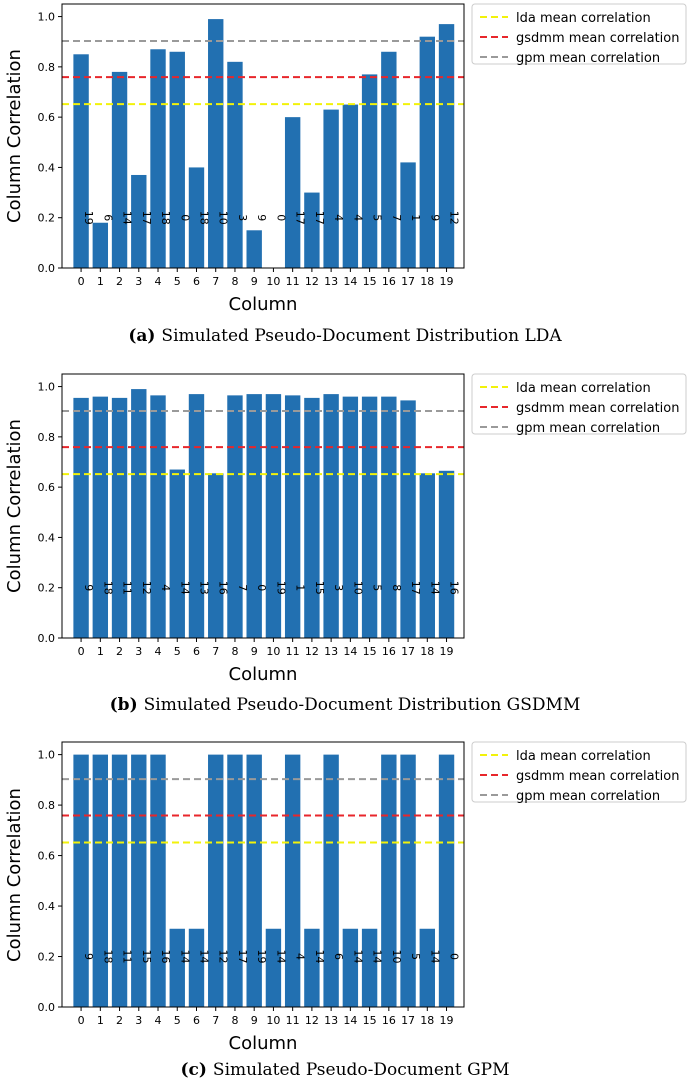  Describe the element at coordinates (361, 1070) in the screenshot. I see `caption-text: Simulated Pseudo-Document GPM` at that location.